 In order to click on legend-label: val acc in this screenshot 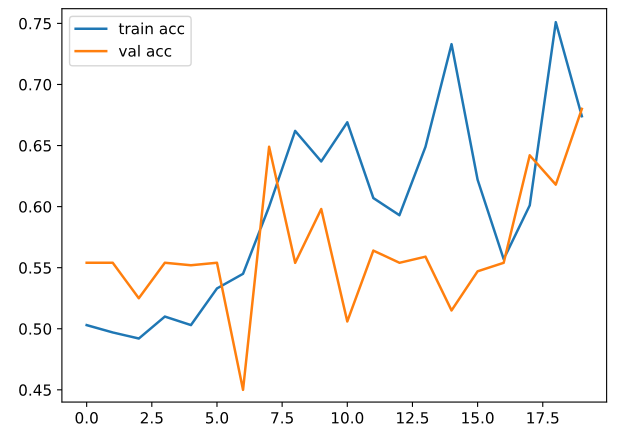, I will do `click(145, 50)`.